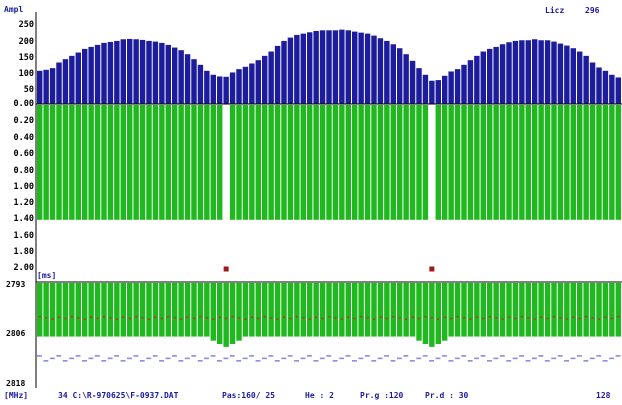 This screenshot has width=622, height=405. I want to click on depth-marker, so click(432, 269).